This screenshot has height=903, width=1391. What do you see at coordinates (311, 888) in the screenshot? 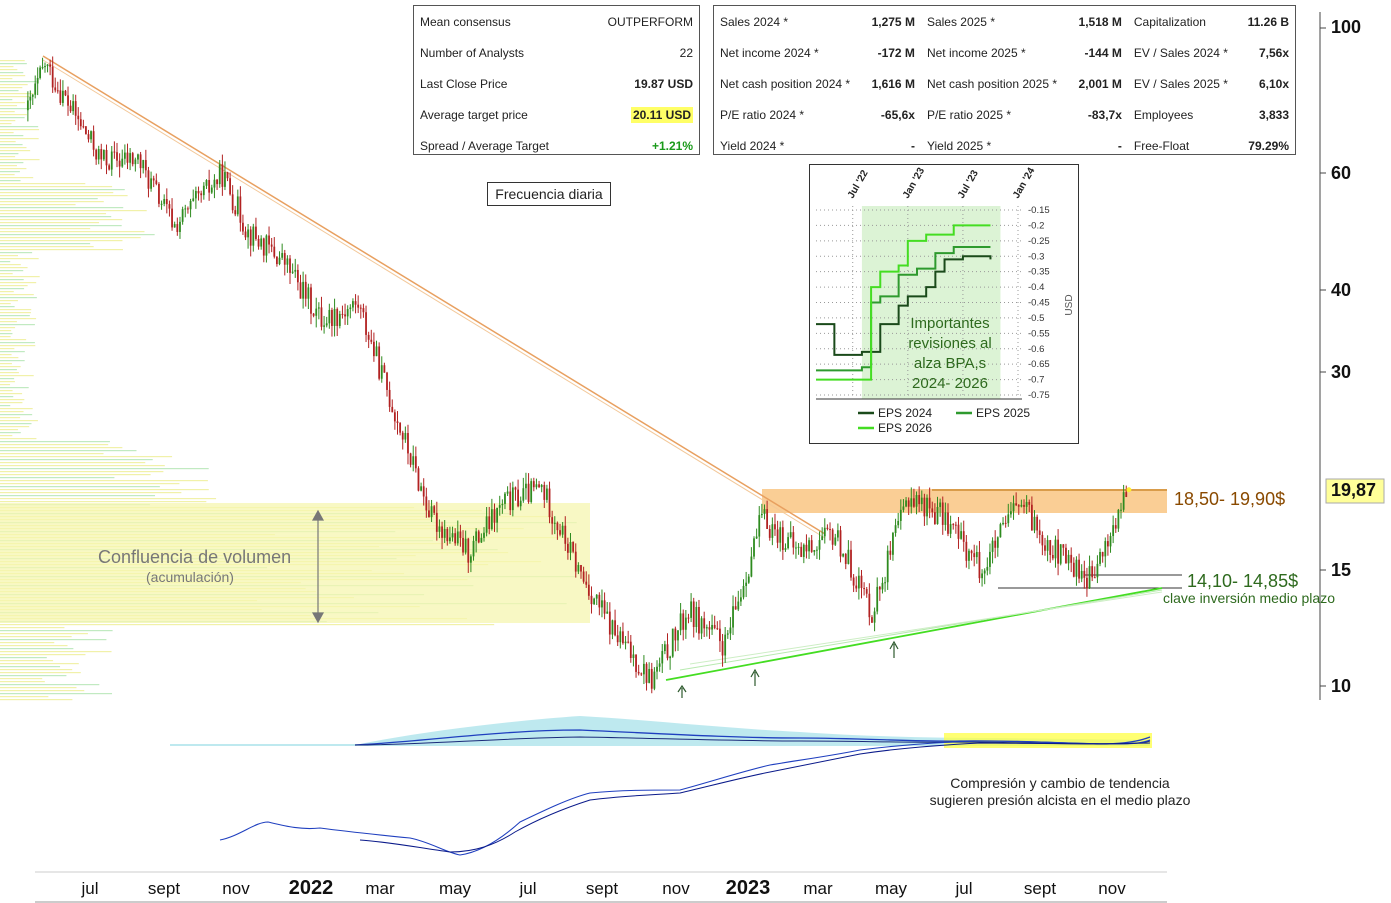
I see `time-axis-label: 2022` at bounding box center [311, 888].